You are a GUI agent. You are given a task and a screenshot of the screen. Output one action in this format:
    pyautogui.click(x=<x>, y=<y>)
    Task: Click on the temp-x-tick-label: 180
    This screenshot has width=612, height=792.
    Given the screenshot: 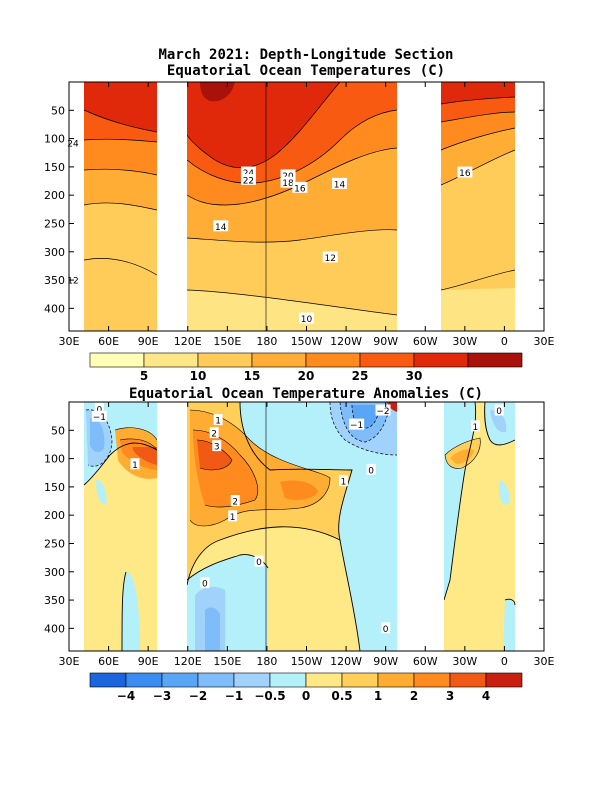 What is the action you would take?
    pyautogui.click(x=266, y=341)
    